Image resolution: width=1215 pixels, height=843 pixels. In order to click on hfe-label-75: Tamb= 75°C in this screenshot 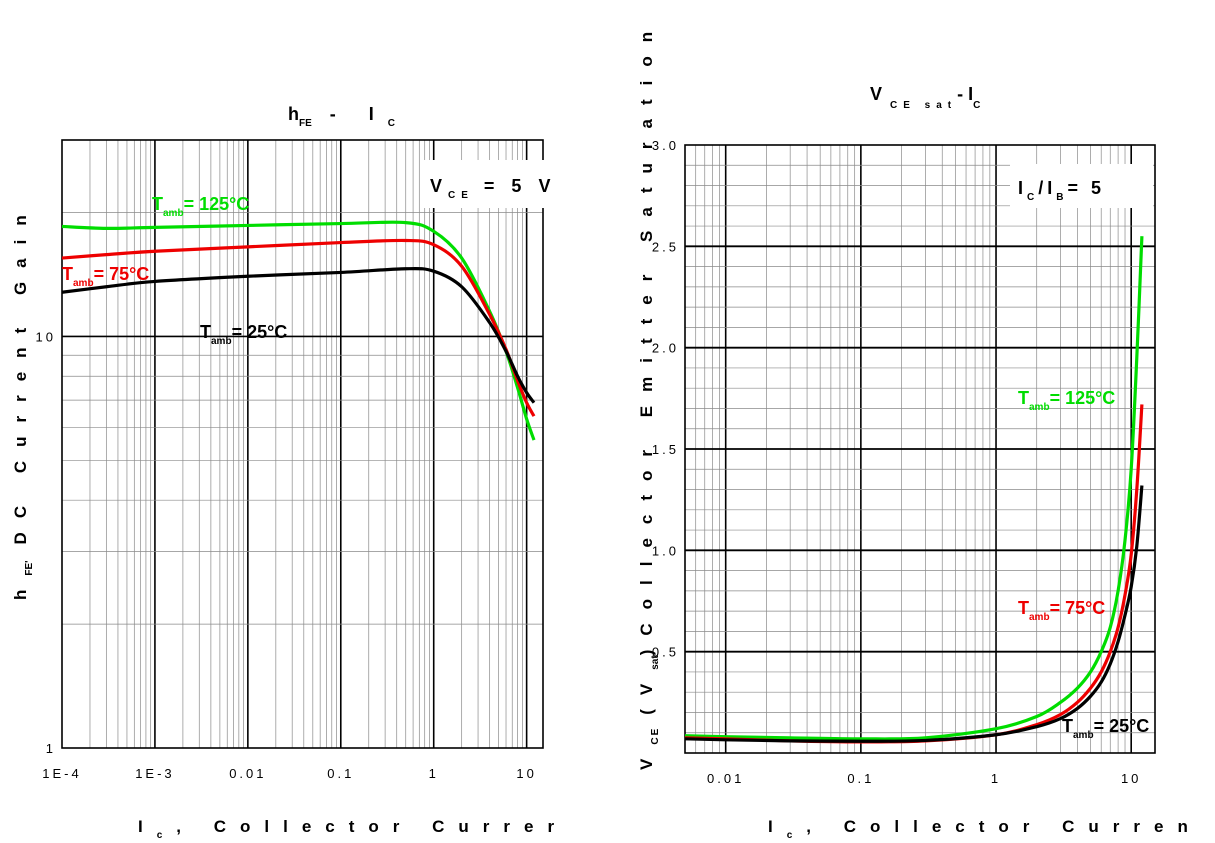, I will do `click(105, 276)`.